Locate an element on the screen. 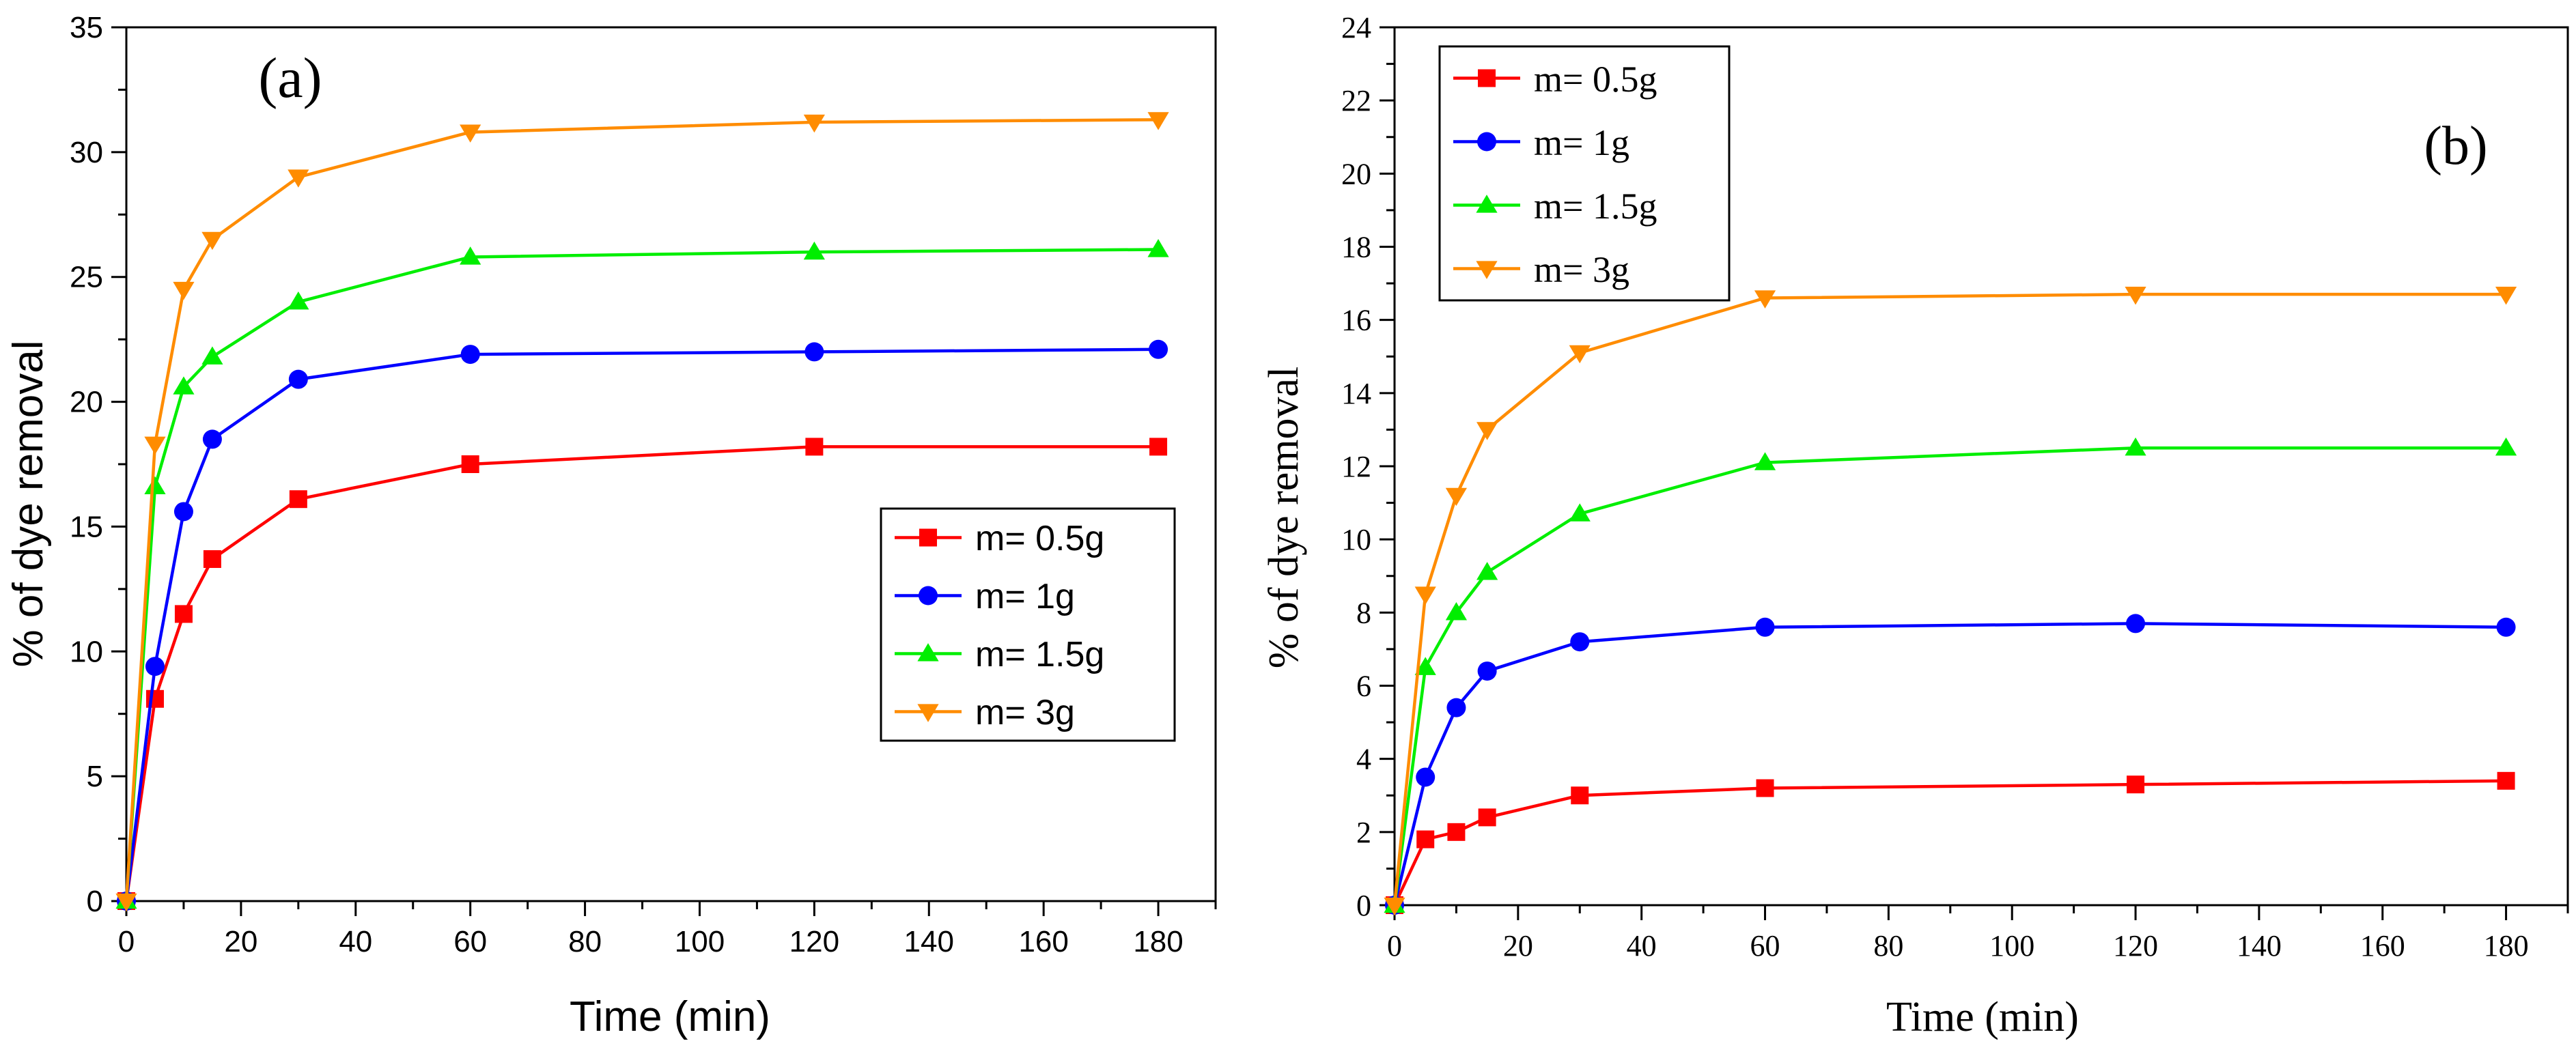  y-tick-label: 30 is located at coordinates (86, 152).